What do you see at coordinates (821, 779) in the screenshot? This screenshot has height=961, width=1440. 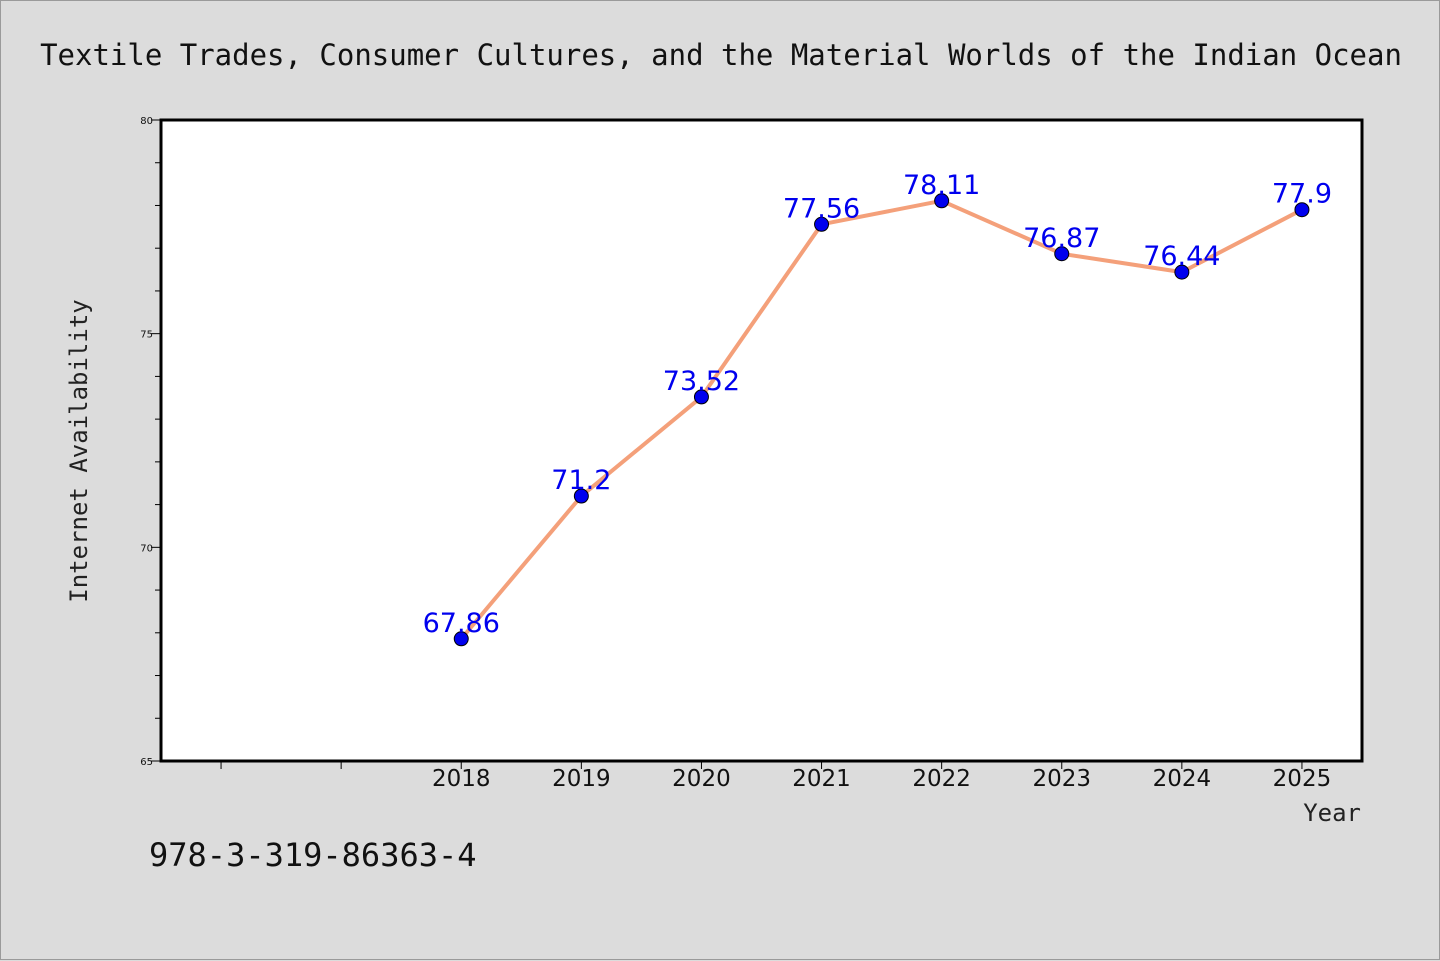 I see `x-tick-label: 2021` at bounding box center [821, 779].